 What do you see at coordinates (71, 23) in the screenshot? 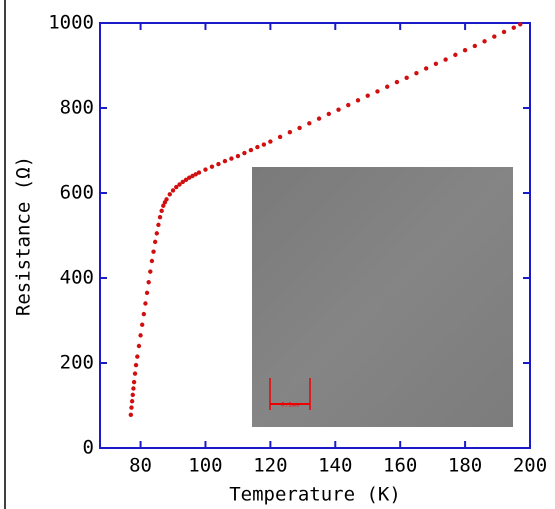
I see `y-tick-label: 1000` at bounding box center [71, 23].